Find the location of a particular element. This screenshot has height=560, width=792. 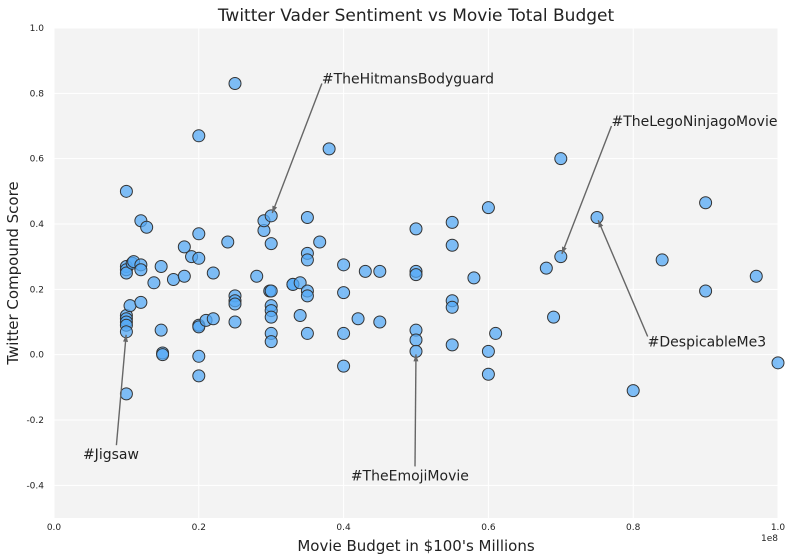

x-tick-label: 0.8 is located at coordinates (633, 528).